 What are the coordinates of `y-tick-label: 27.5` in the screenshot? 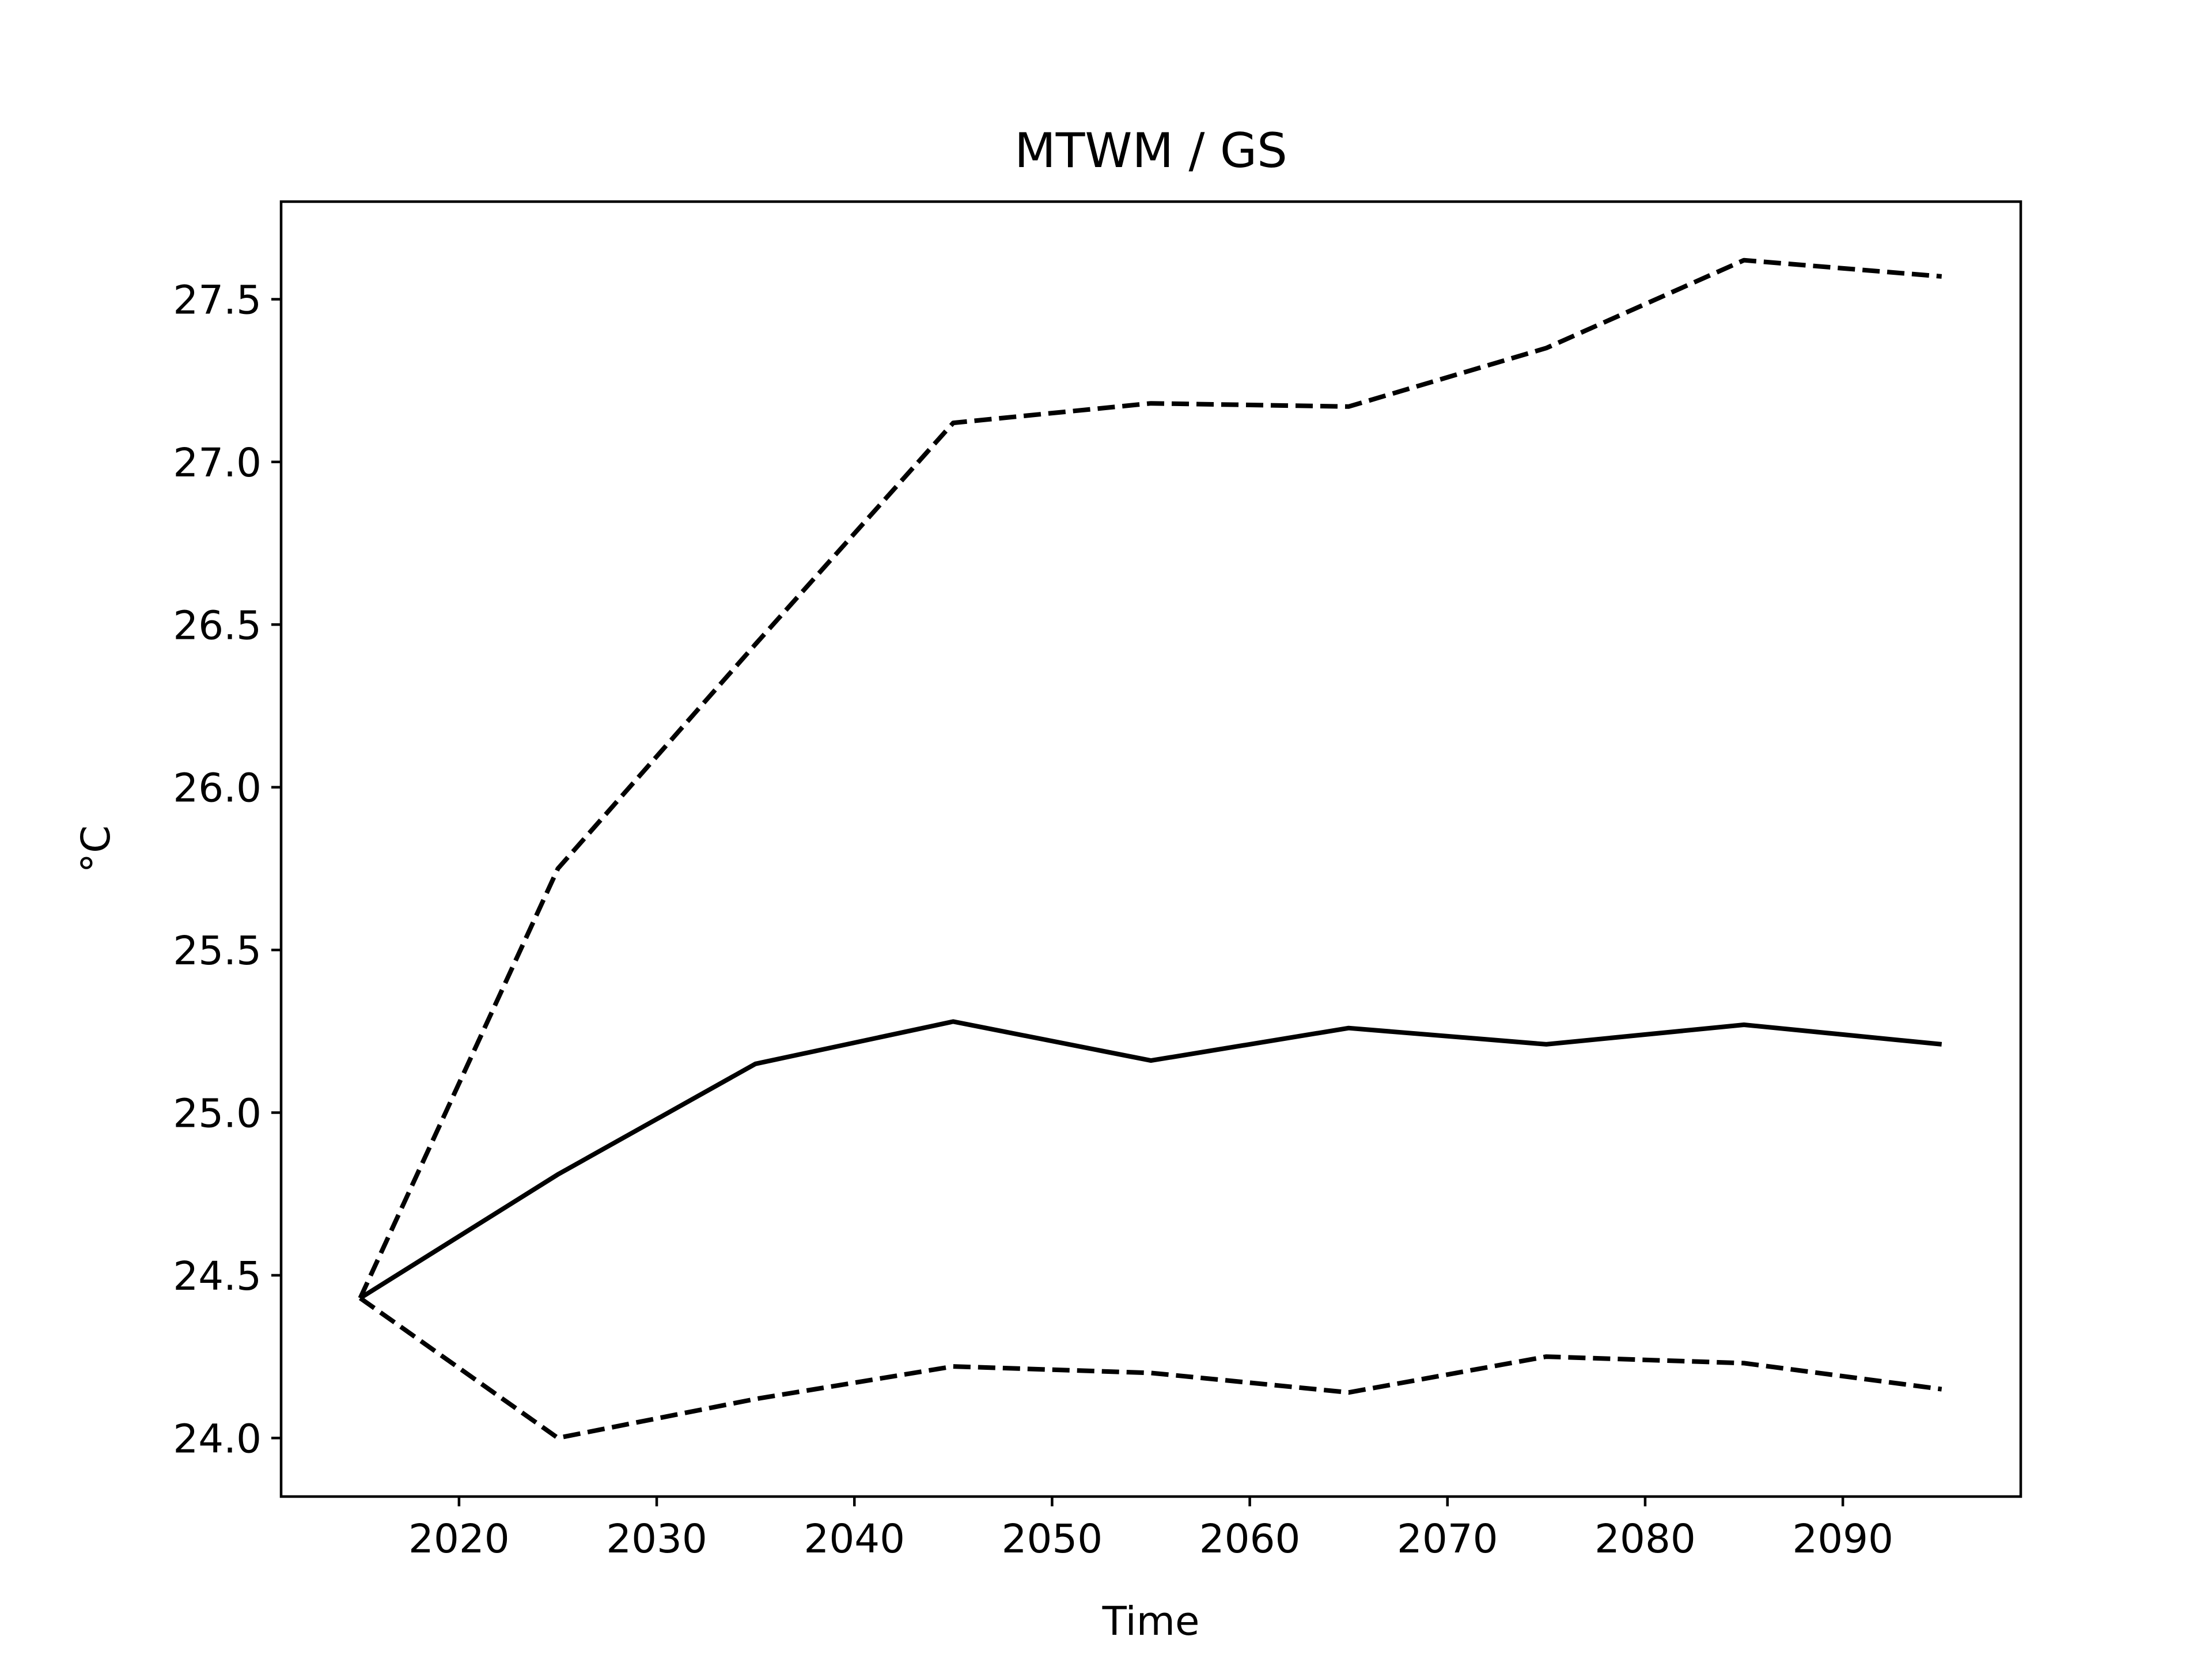 It's located at (217, 300).